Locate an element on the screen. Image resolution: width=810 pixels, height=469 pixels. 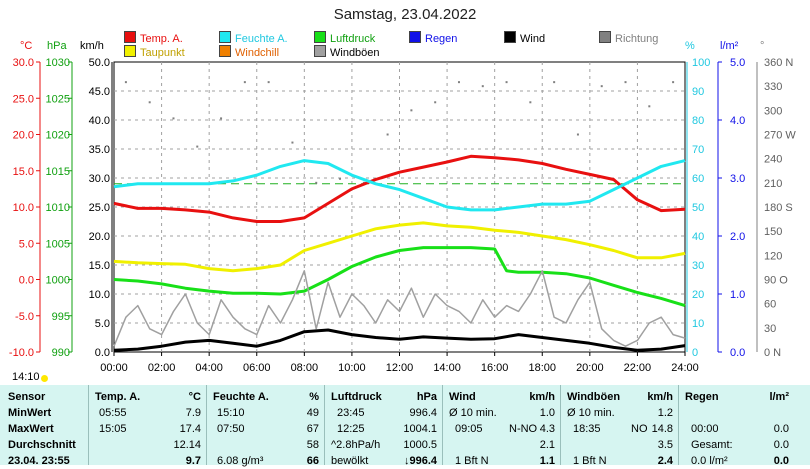
gusts-avg: 3.5 is located at coordinates (665, 445).